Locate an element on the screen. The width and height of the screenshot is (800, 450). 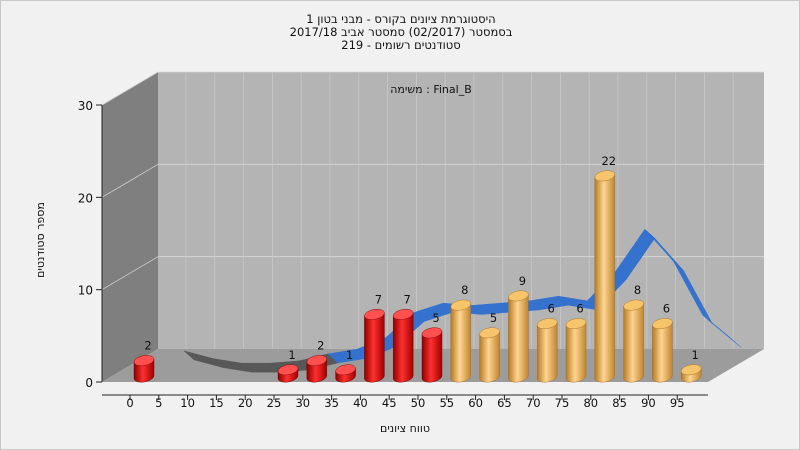
y-tick-label: 0 is located at coordinates (89, 383).